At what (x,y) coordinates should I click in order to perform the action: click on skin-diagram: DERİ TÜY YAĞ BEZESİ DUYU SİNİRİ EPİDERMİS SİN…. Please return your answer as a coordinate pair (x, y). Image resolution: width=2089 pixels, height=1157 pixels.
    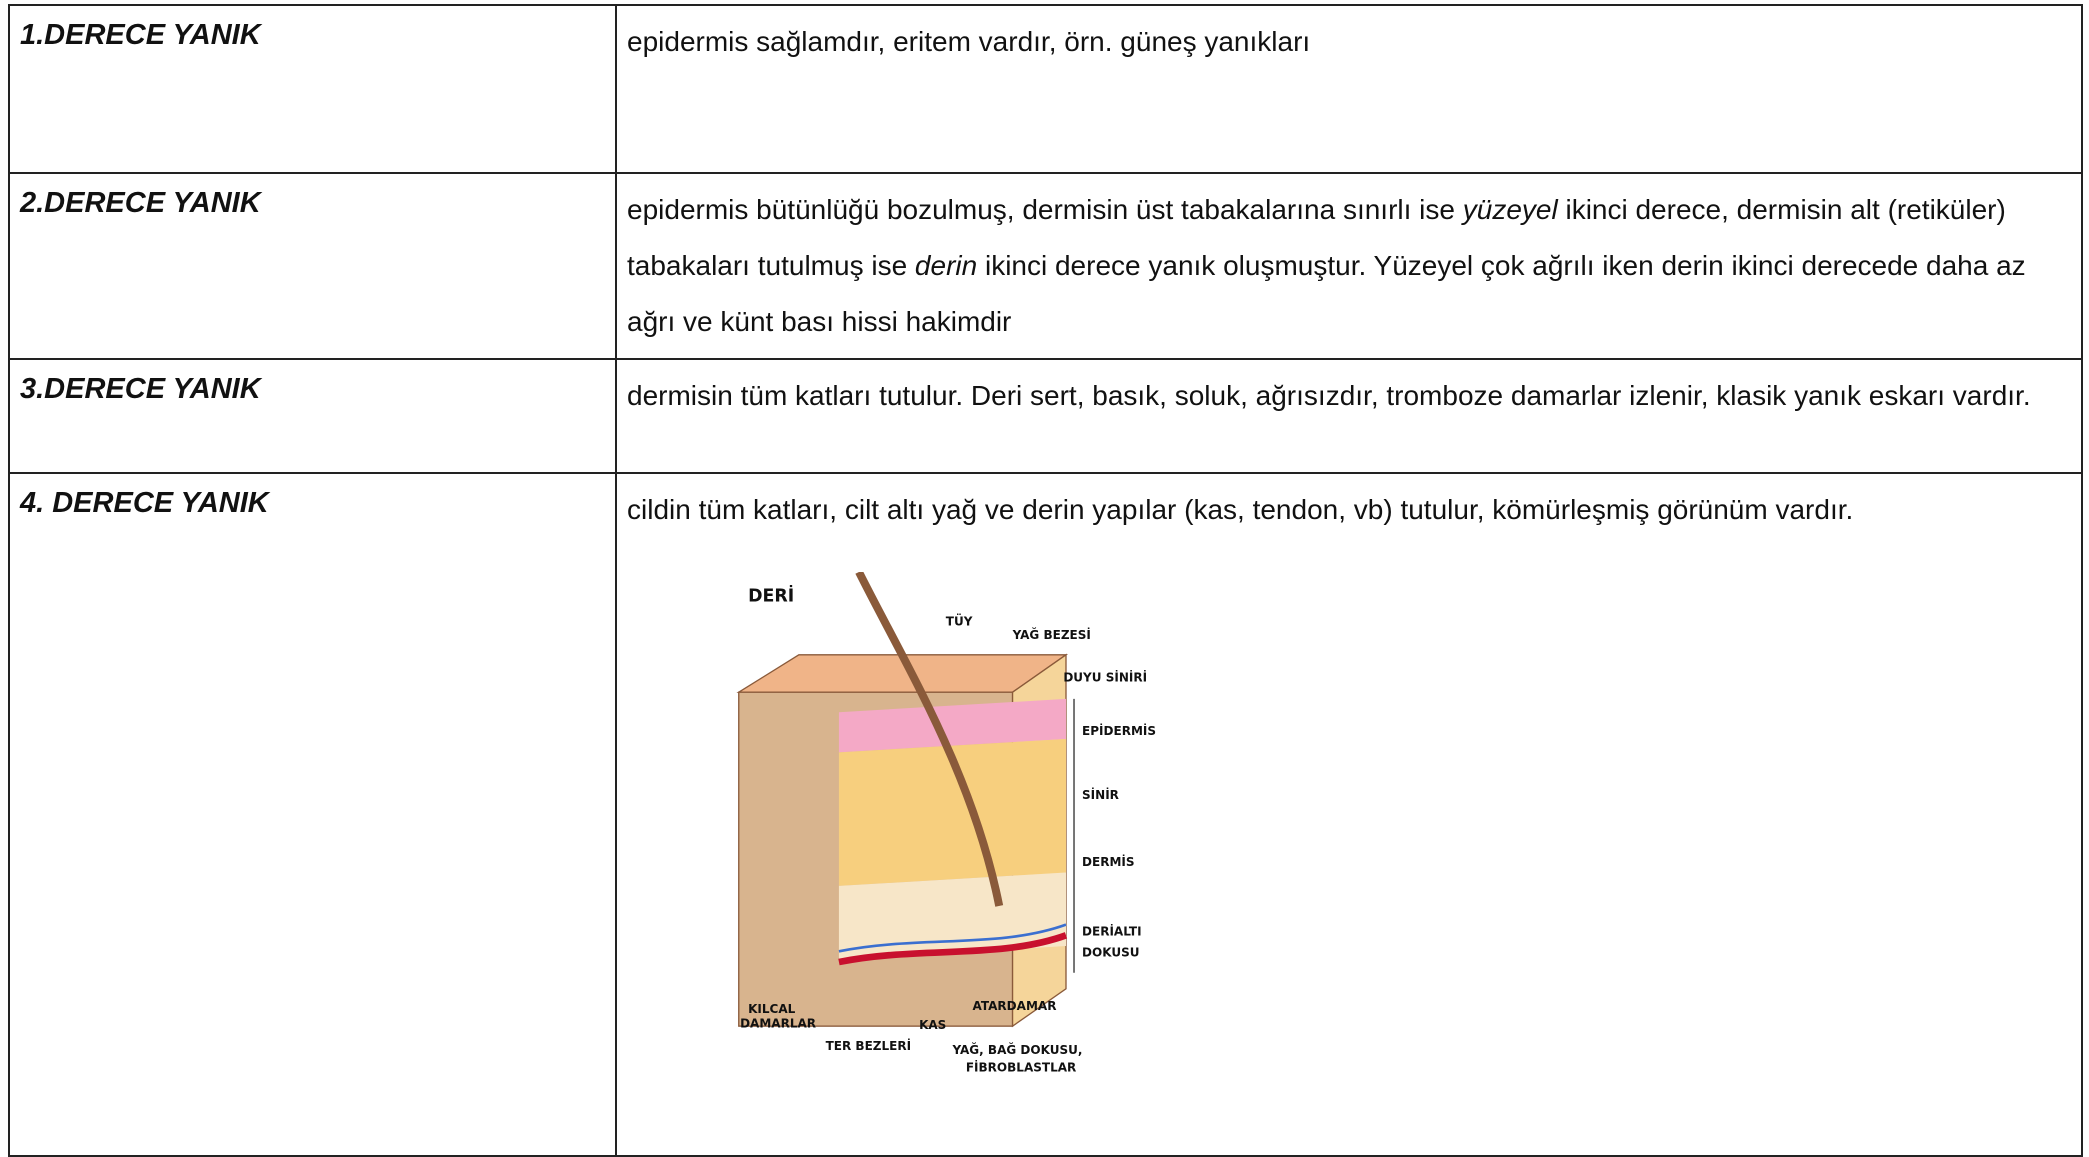
    Looking at the image, I should click on (946, 823).